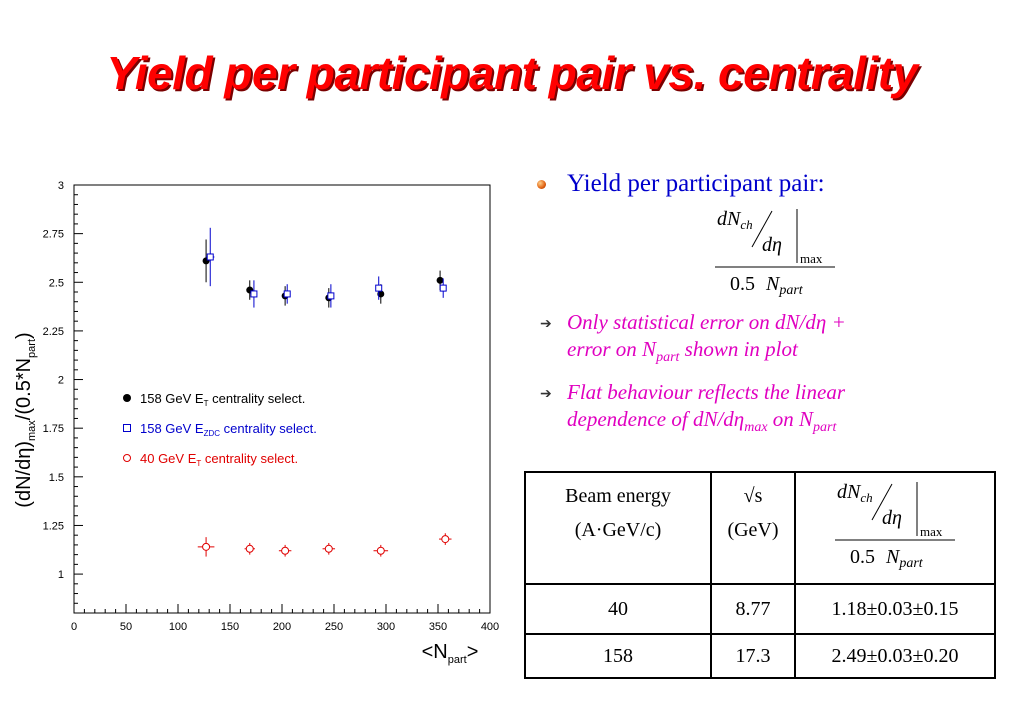  Describe the element at coordinates (618, 609) in the screenshot. I see `cell-energy: 40` at that location.